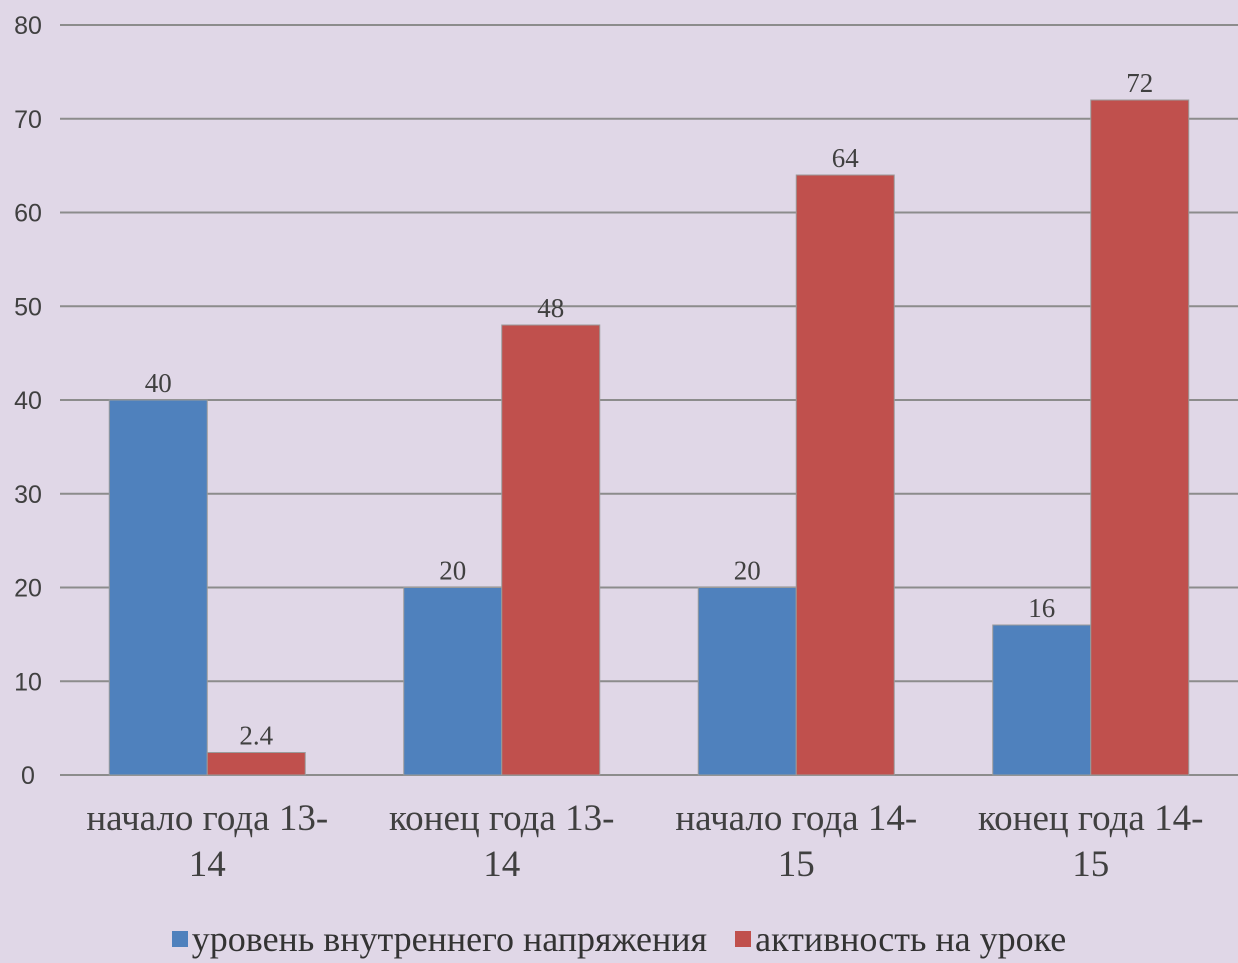 This screenshot has height=963, width=1238. Describe the element at coordinates (207, 818) in the screenshot. I see `x-tick-label-1-line-1: начало года 13-` at that location.